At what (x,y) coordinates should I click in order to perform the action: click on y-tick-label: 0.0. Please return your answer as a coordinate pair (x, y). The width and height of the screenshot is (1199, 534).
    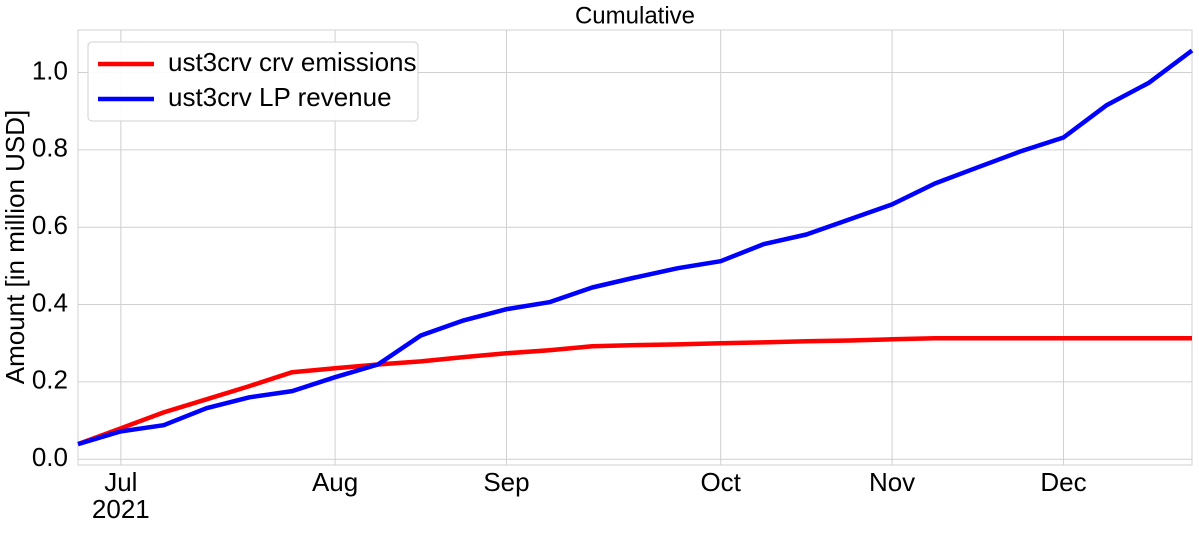
    Looking at the image, I should click on (50, 457).